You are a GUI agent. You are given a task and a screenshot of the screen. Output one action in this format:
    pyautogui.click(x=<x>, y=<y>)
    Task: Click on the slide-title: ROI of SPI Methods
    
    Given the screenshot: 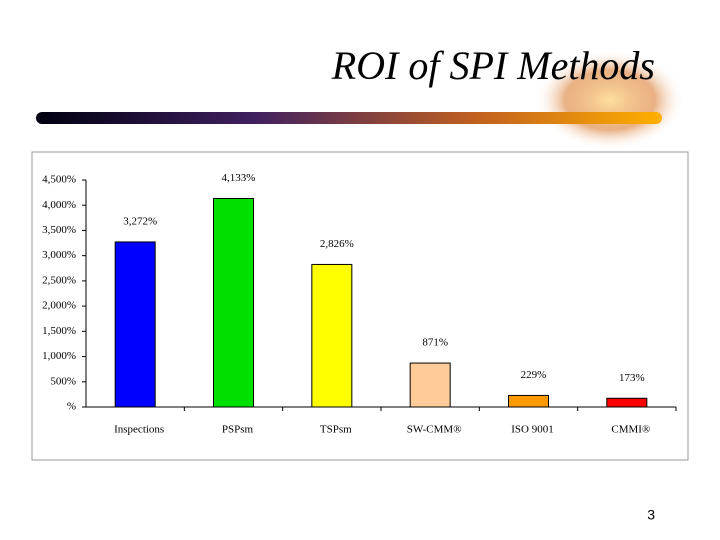 What is the action you would take?
    pyautogui.click(x=493, y=65)
    